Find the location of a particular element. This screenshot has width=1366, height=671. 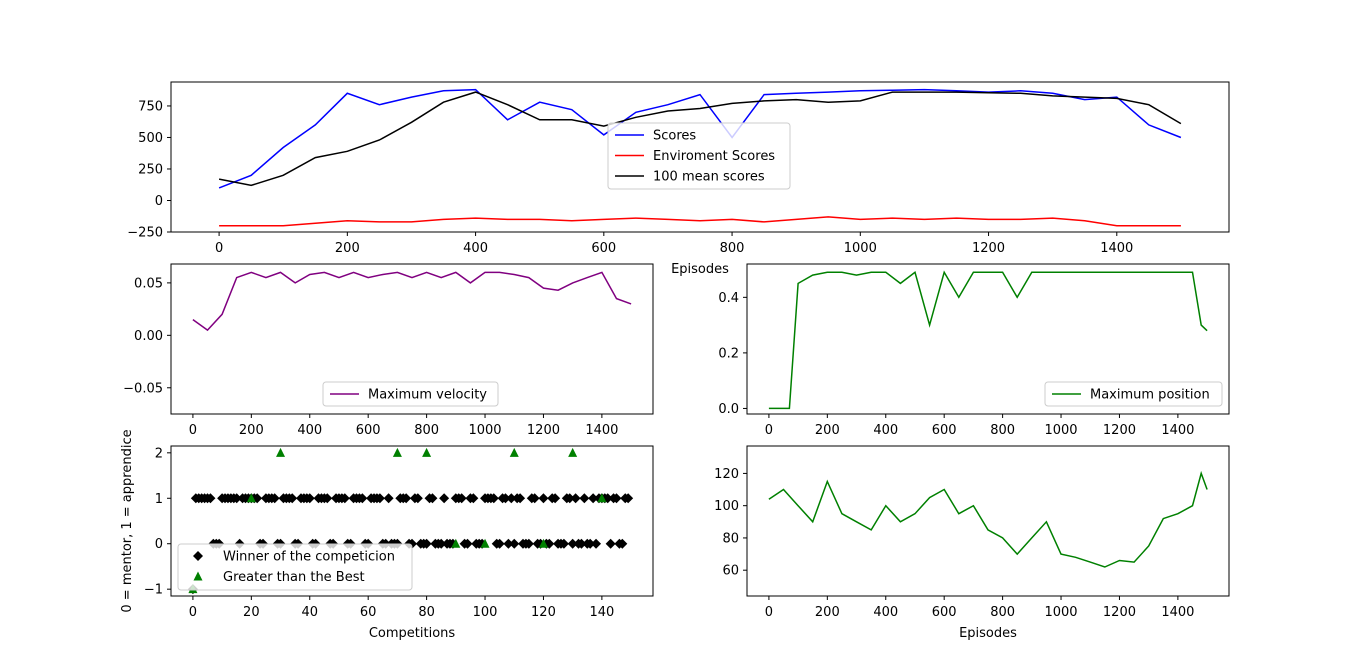

episode-values-y-tick-label: 120 is located at coordinates (726, 474).